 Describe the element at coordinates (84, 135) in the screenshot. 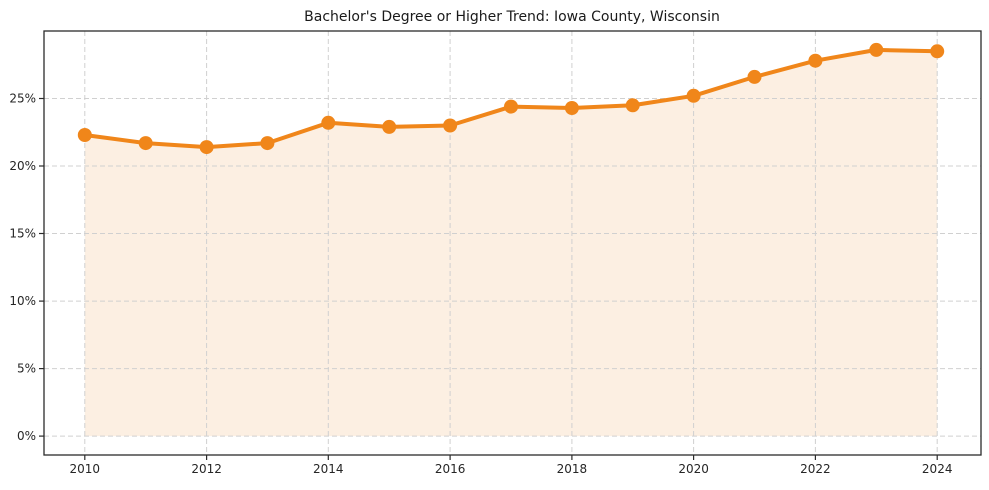

I see `data-point-2010` at that location.